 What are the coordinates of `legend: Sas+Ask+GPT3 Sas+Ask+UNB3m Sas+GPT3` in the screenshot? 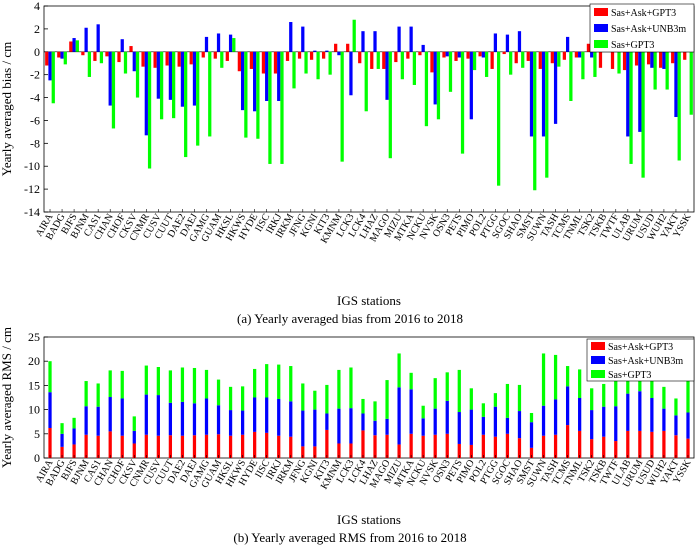 It's located at (640, 360).